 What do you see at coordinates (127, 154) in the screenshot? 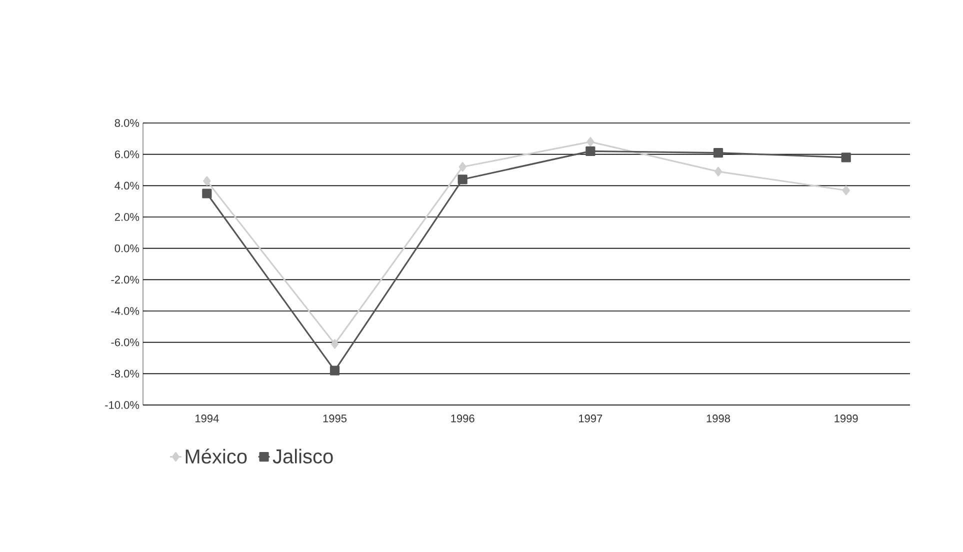
I see `y-tick-label: 6.0%` at bounding box center [127, 154].